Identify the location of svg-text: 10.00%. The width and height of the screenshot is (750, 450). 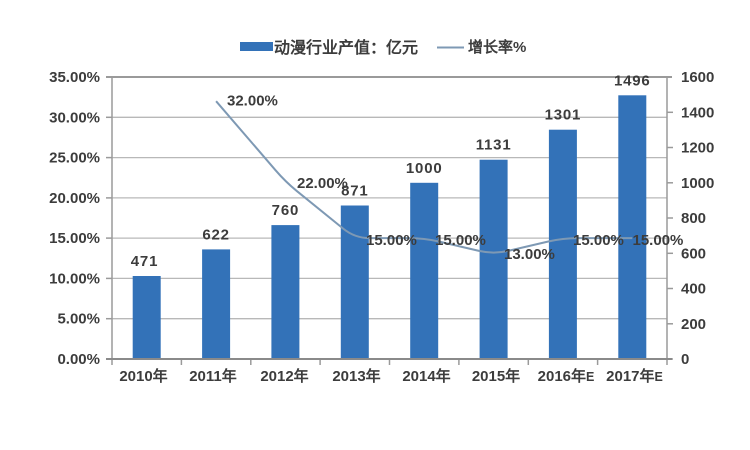
(74, 278).